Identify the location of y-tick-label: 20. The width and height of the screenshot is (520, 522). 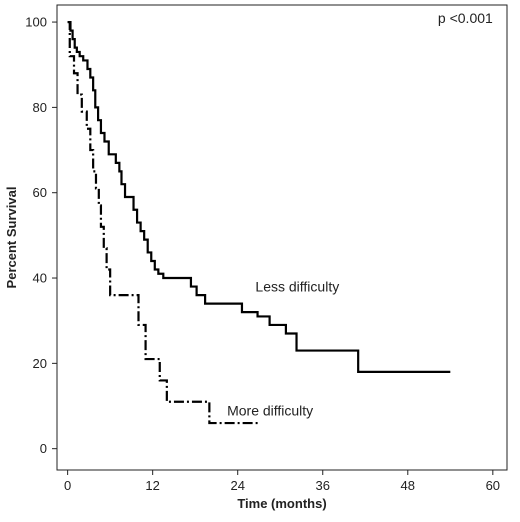
(40, 363).